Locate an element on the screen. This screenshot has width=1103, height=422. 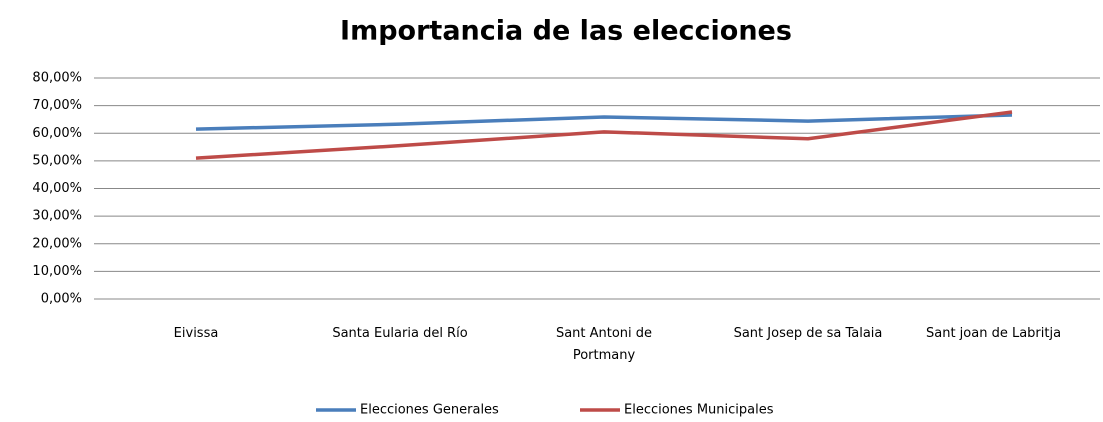
y-tick-label: 50,00% is located at coordinates (57, 160).